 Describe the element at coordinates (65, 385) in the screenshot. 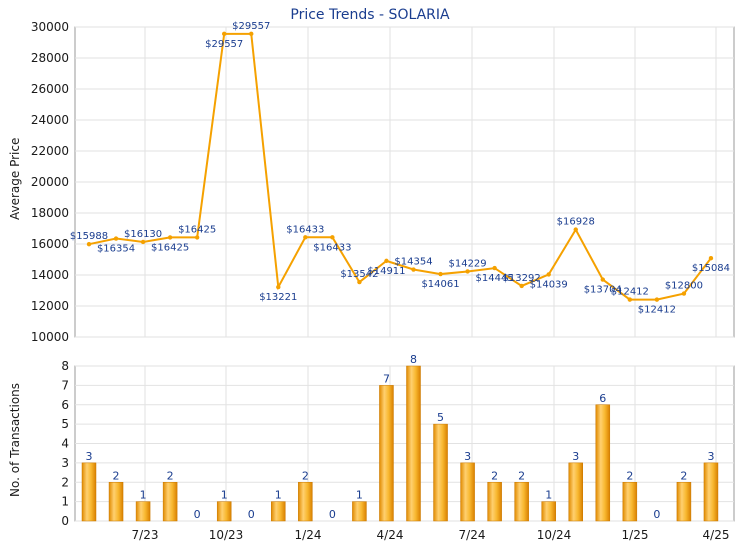

I see `transactions-y-tick-label: 7` at that location.